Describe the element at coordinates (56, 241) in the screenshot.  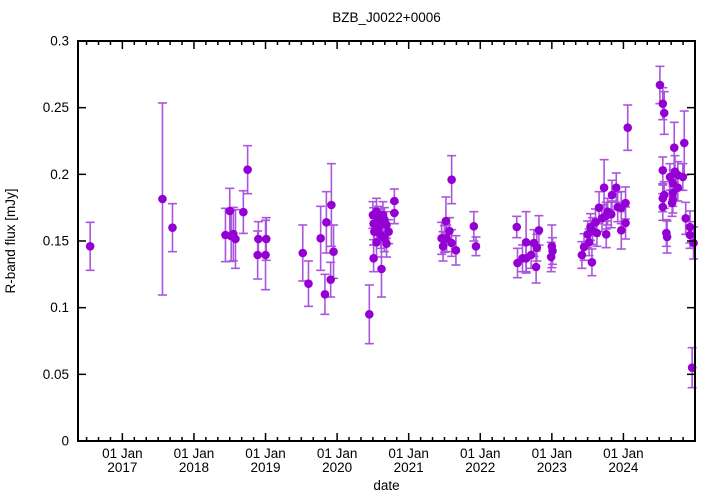
I see `y-tick-label: 0.15` at that location.